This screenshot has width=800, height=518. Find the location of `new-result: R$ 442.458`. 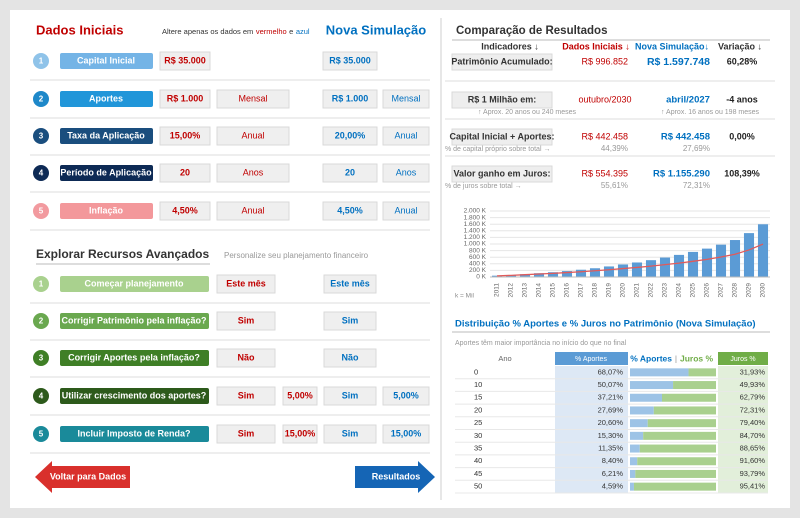

new-result: R$ 442.458 is located at coordinates (685, 137).